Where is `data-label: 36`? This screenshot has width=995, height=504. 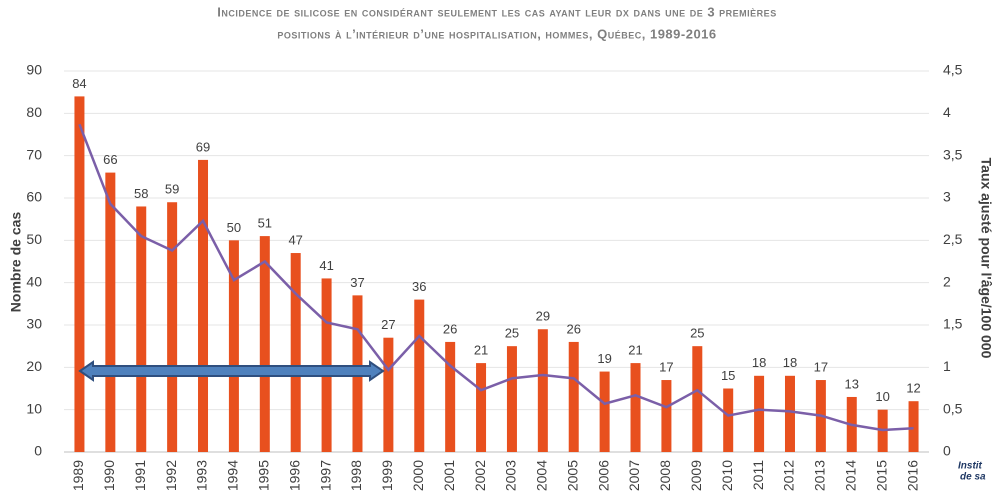 data-label: 36 is located at coordinates (419, 286).